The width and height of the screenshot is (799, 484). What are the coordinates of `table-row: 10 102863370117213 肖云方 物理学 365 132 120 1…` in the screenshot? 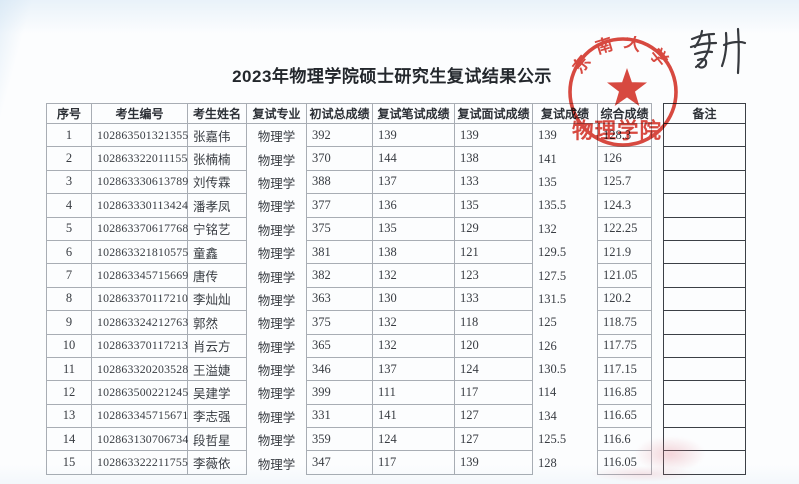 It's located at (396, 346).